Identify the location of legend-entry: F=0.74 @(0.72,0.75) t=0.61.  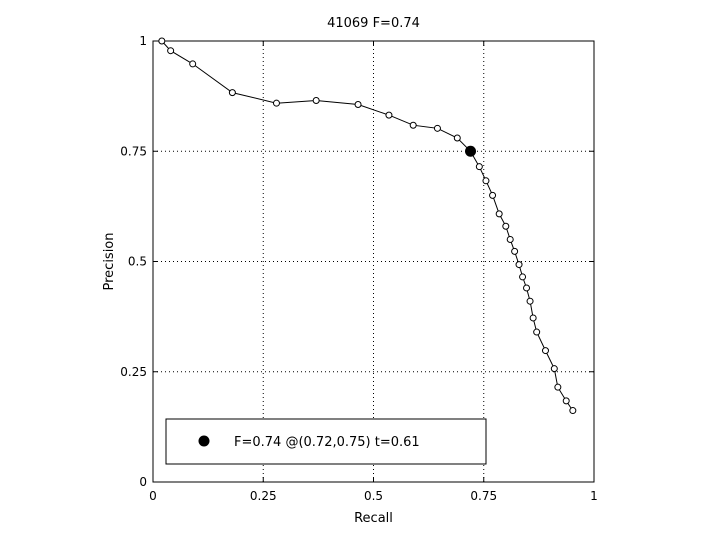
(327, 442).